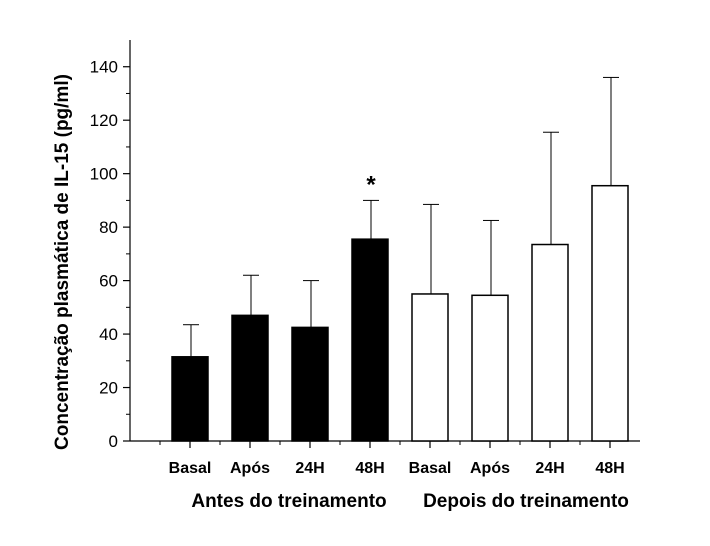 The height and width of the screenshot is (546, 710). What do you see at coordinates (62, 262) in the screenshot?
I see `y-axis-title: Concentração plasmática de IL-15 (pg/ml)` at bounding box center [62, 262].